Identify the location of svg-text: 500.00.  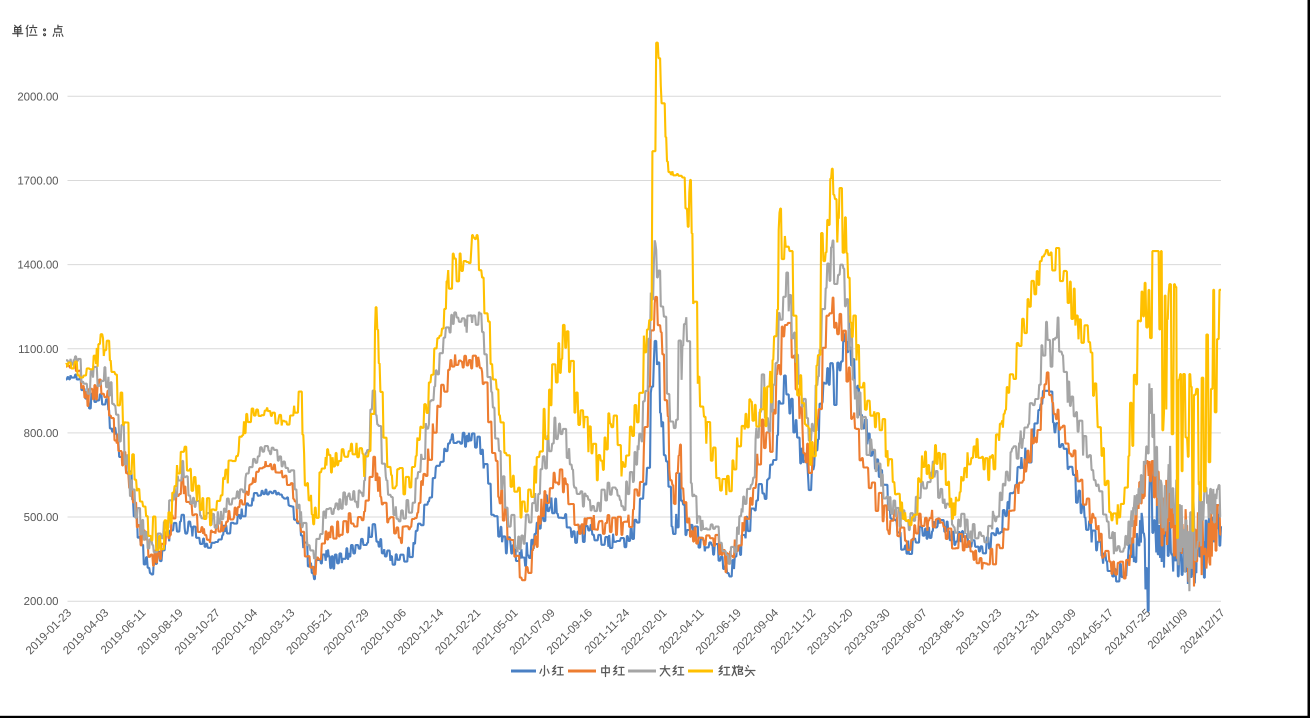
(41, 518).